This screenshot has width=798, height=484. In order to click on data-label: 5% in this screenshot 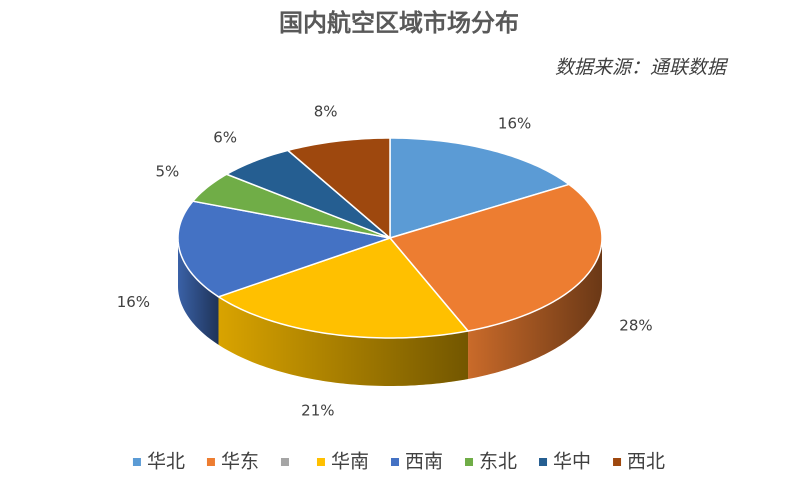, I will do `click(167, 171)`.